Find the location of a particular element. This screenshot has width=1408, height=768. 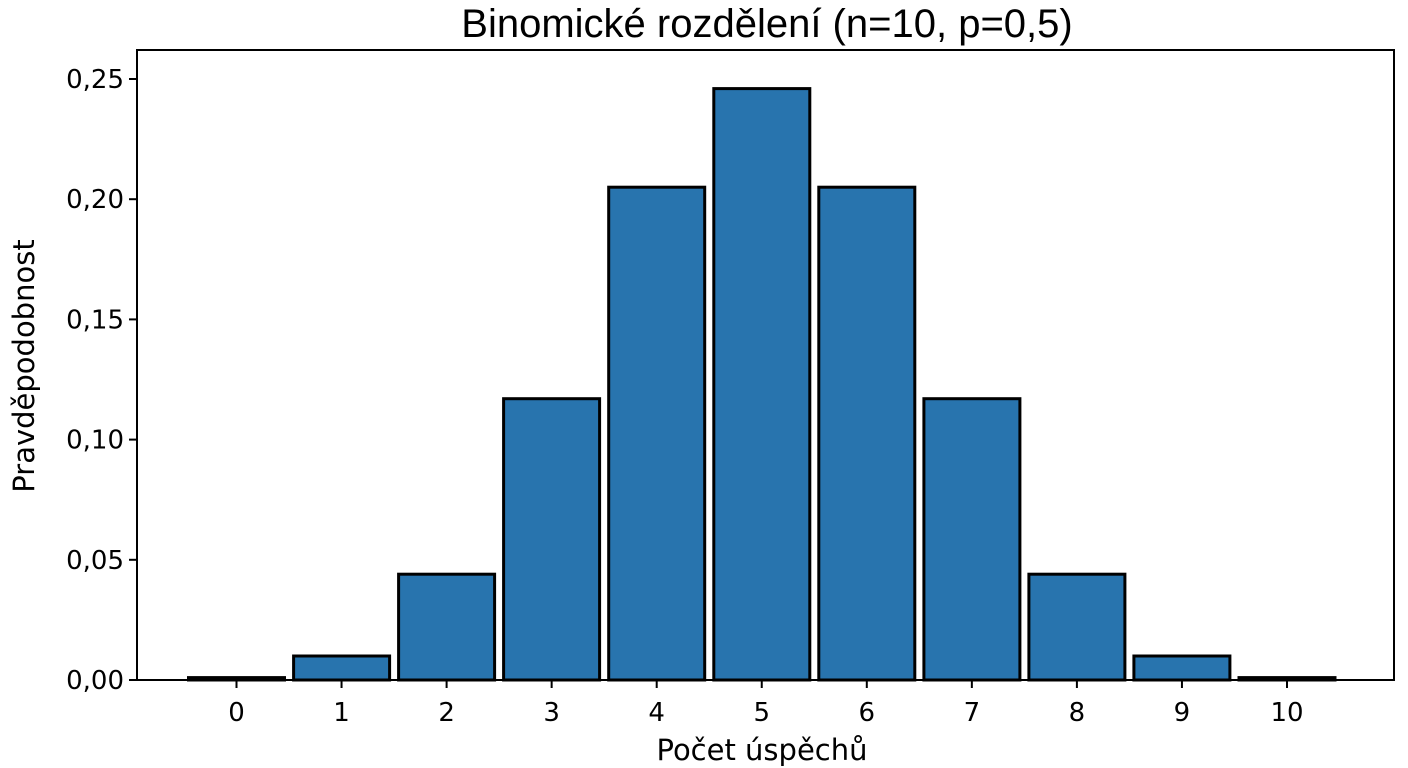

y-tick-label: 0,00 is located at coordinates (95, 681).